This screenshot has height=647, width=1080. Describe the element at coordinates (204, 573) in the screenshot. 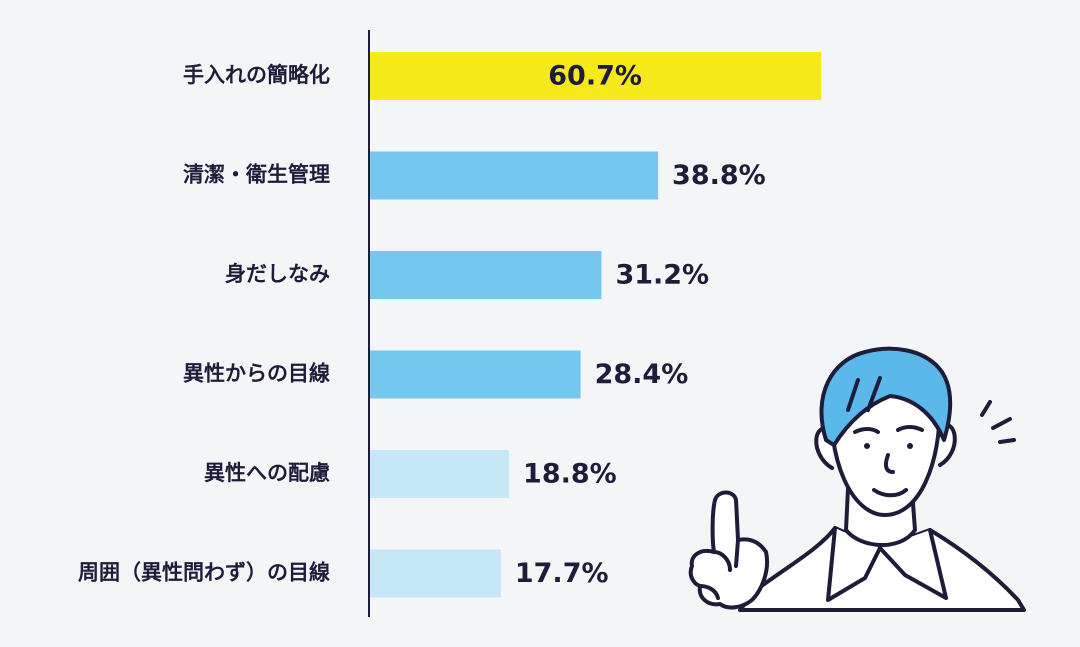

I see `category-label: 周囲（異性問わず）の目線` at that location.